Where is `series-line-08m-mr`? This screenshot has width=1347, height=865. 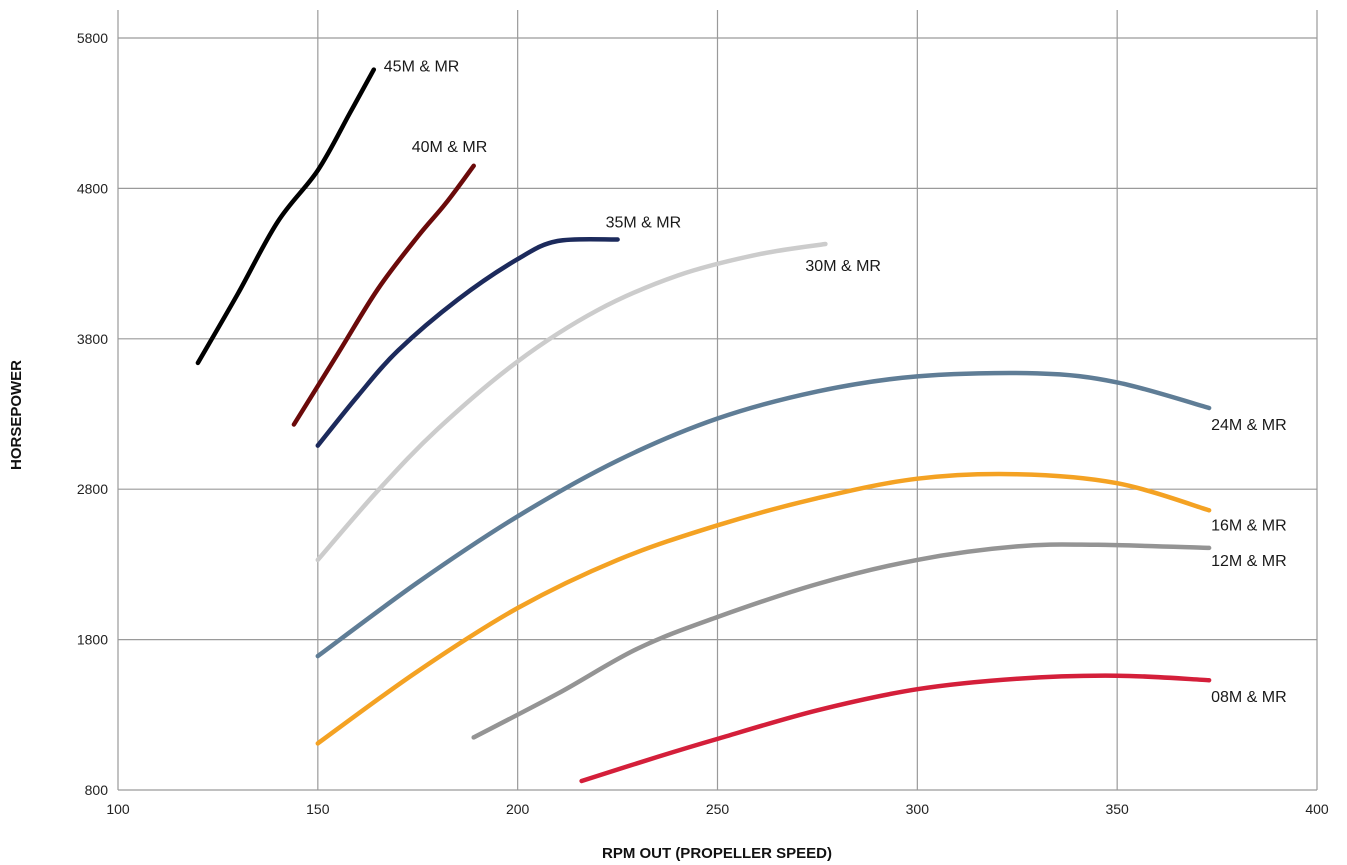 series-line-08m-mr is located at coordinates (895, 728).